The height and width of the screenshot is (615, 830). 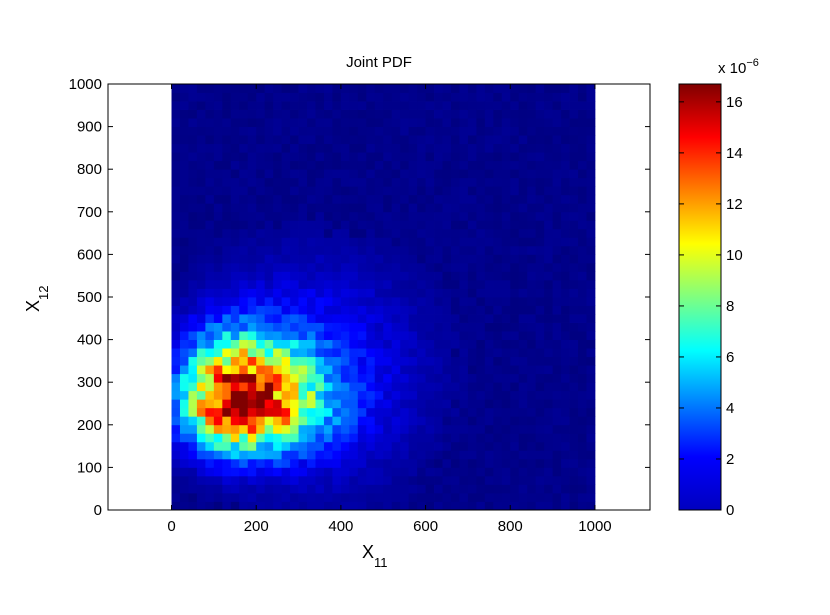 What do you see at coordinates (730, 357) in the screenshot?
I see `colorbar-tick-label: 6` at bounding box center [730, 357].